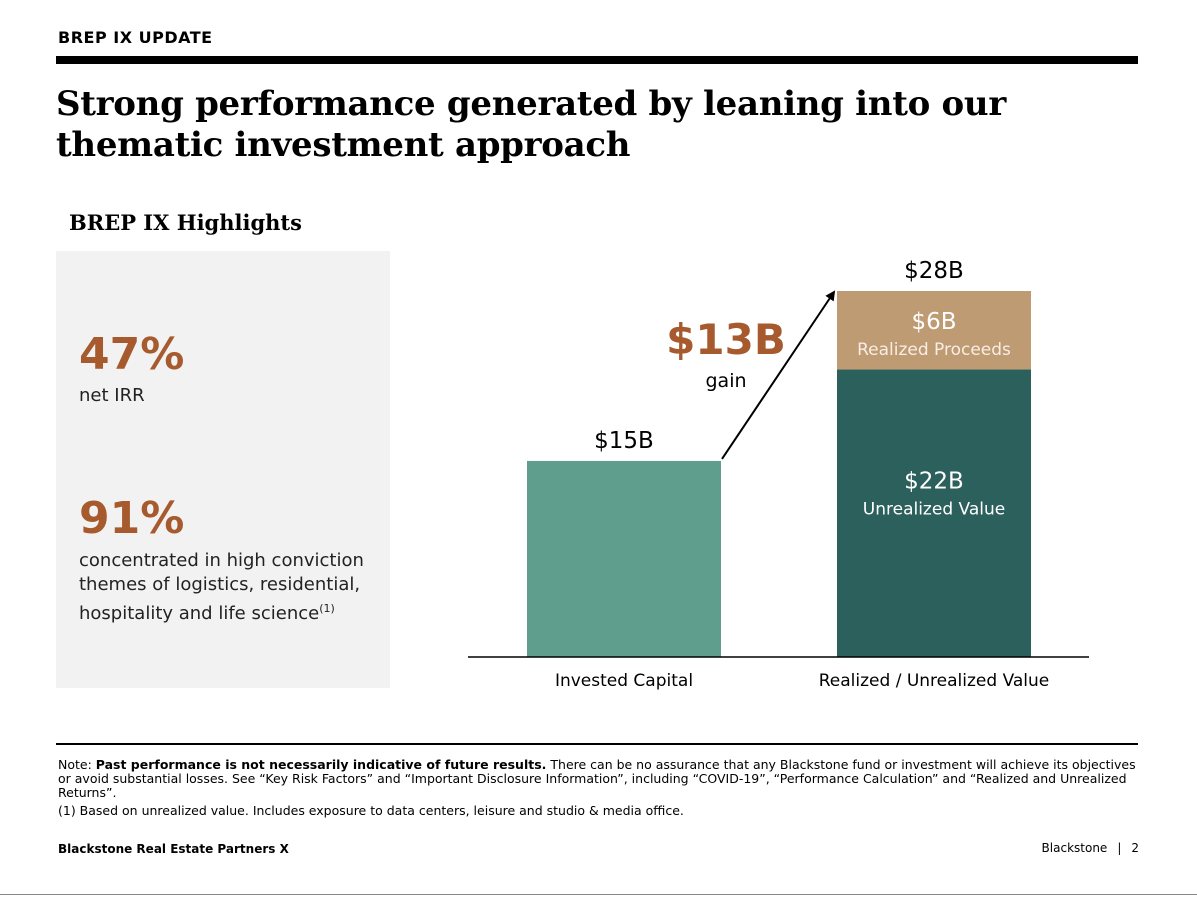  What do you see at coordinates (624, 681) in the screenshot?
I see `category-label: Invested Capital` at bounding box center [624, 681].